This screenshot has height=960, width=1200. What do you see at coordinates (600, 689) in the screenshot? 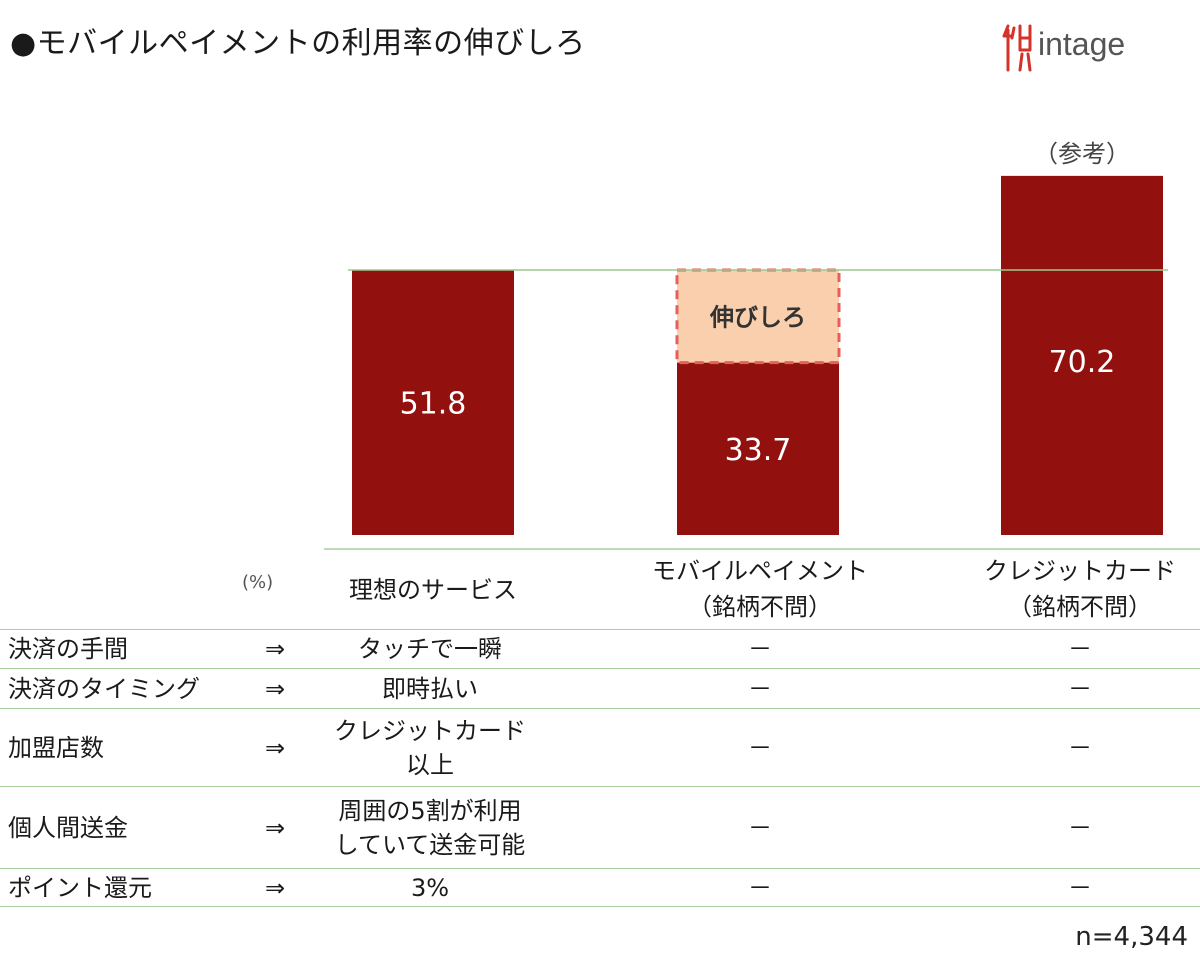
I see `table-row: 決済のタイミング ⇒ 即時払い － －` at bounding box center [600, 689].